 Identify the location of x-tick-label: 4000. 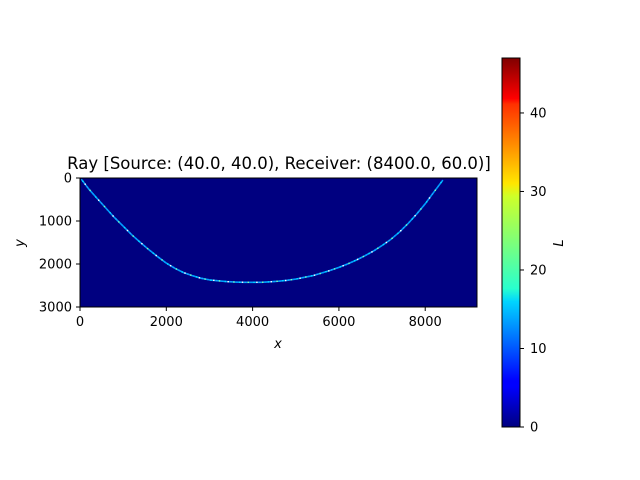
(252, 322).